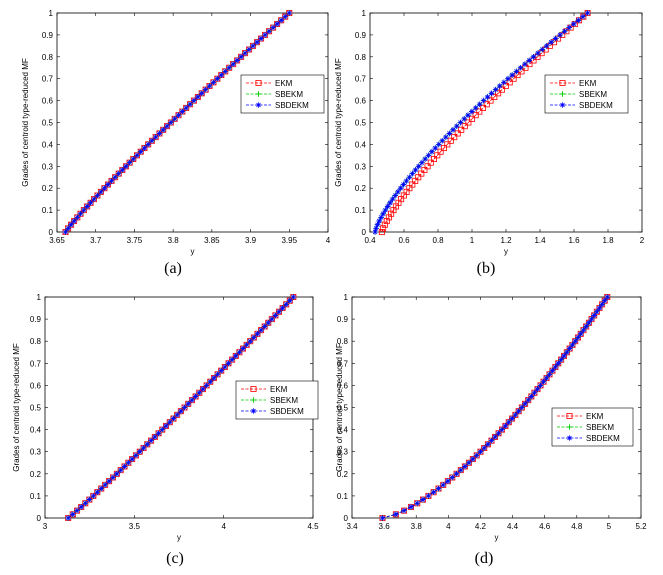 This screenshot has height=575, width=663. Describe the element at coordinates (361, 144) in the screenshot. I see `y-tick-label: 0.4` at that location.